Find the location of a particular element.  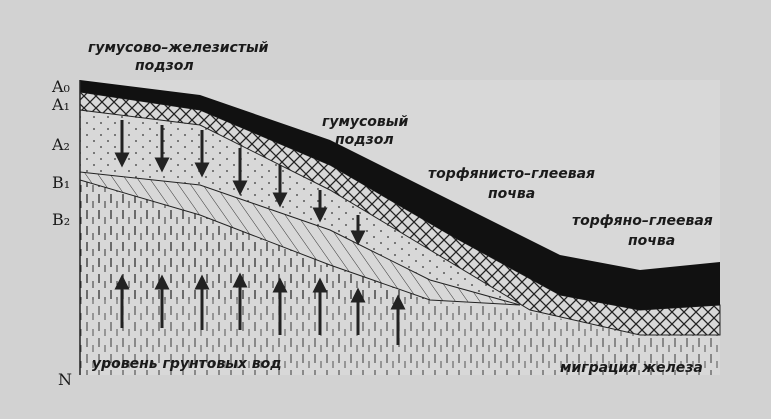

soil-label: гумусово–железистый is located at coordinates (178, 48).